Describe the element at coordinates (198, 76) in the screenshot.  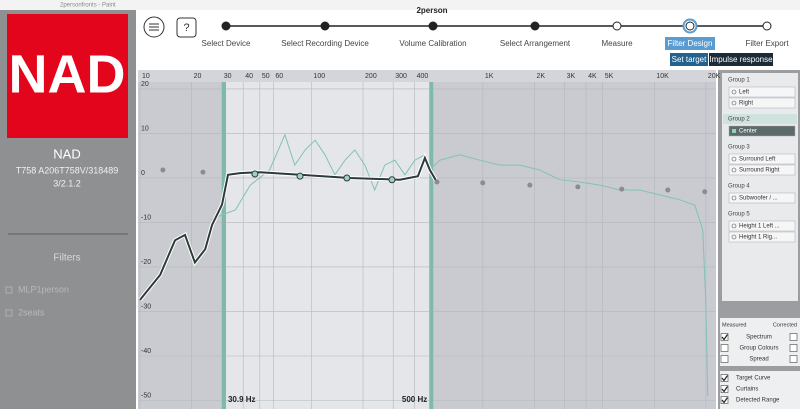
I see `x-tick-label: 20` at that location.